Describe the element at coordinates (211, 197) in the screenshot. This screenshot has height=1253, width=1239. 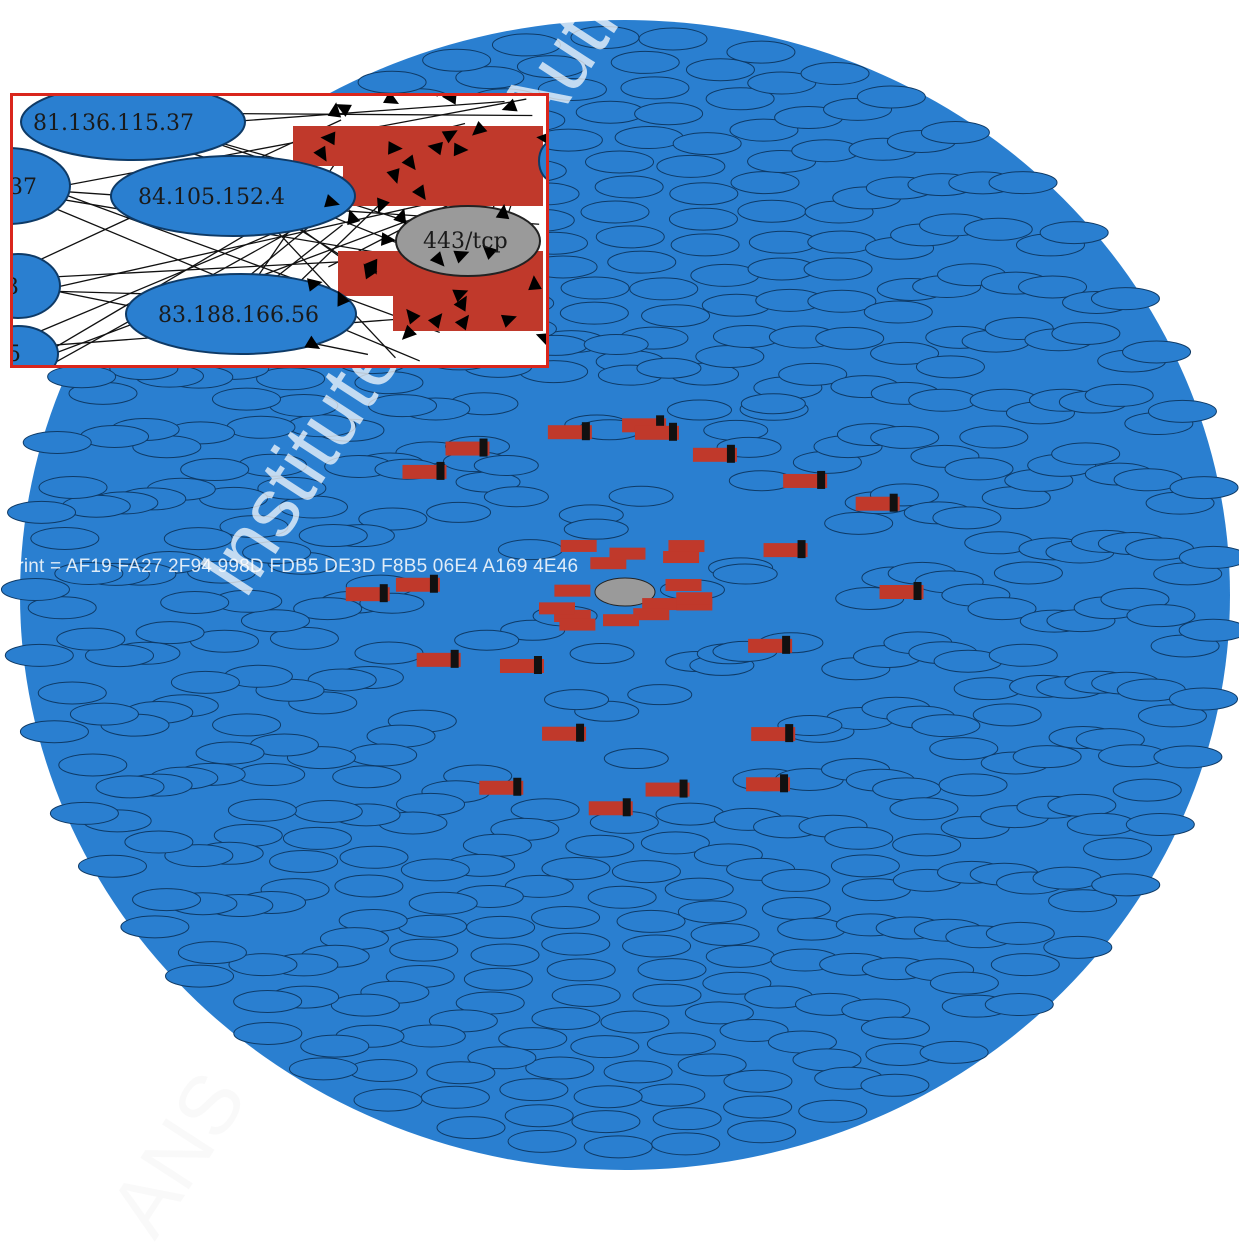
I see `inset-node-label: 84.105.152.4` at that location.